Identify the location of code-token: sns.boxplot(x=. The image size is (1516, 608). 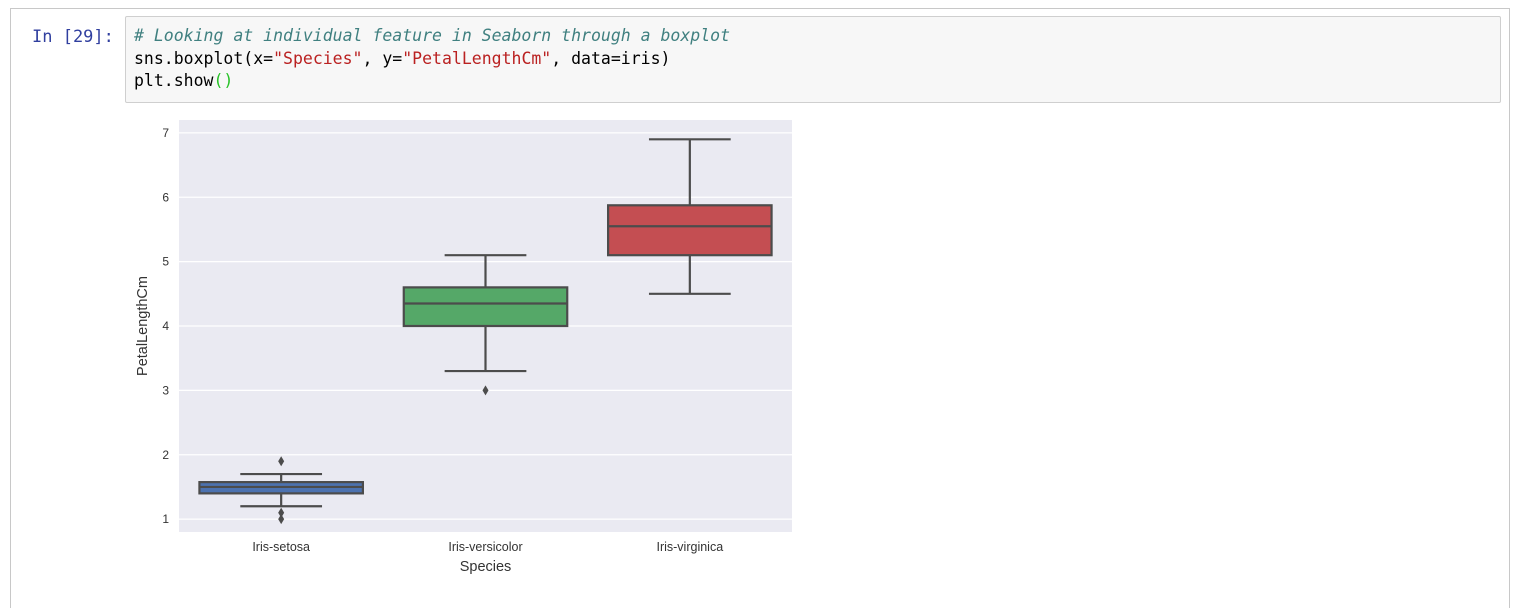
(204, 58).